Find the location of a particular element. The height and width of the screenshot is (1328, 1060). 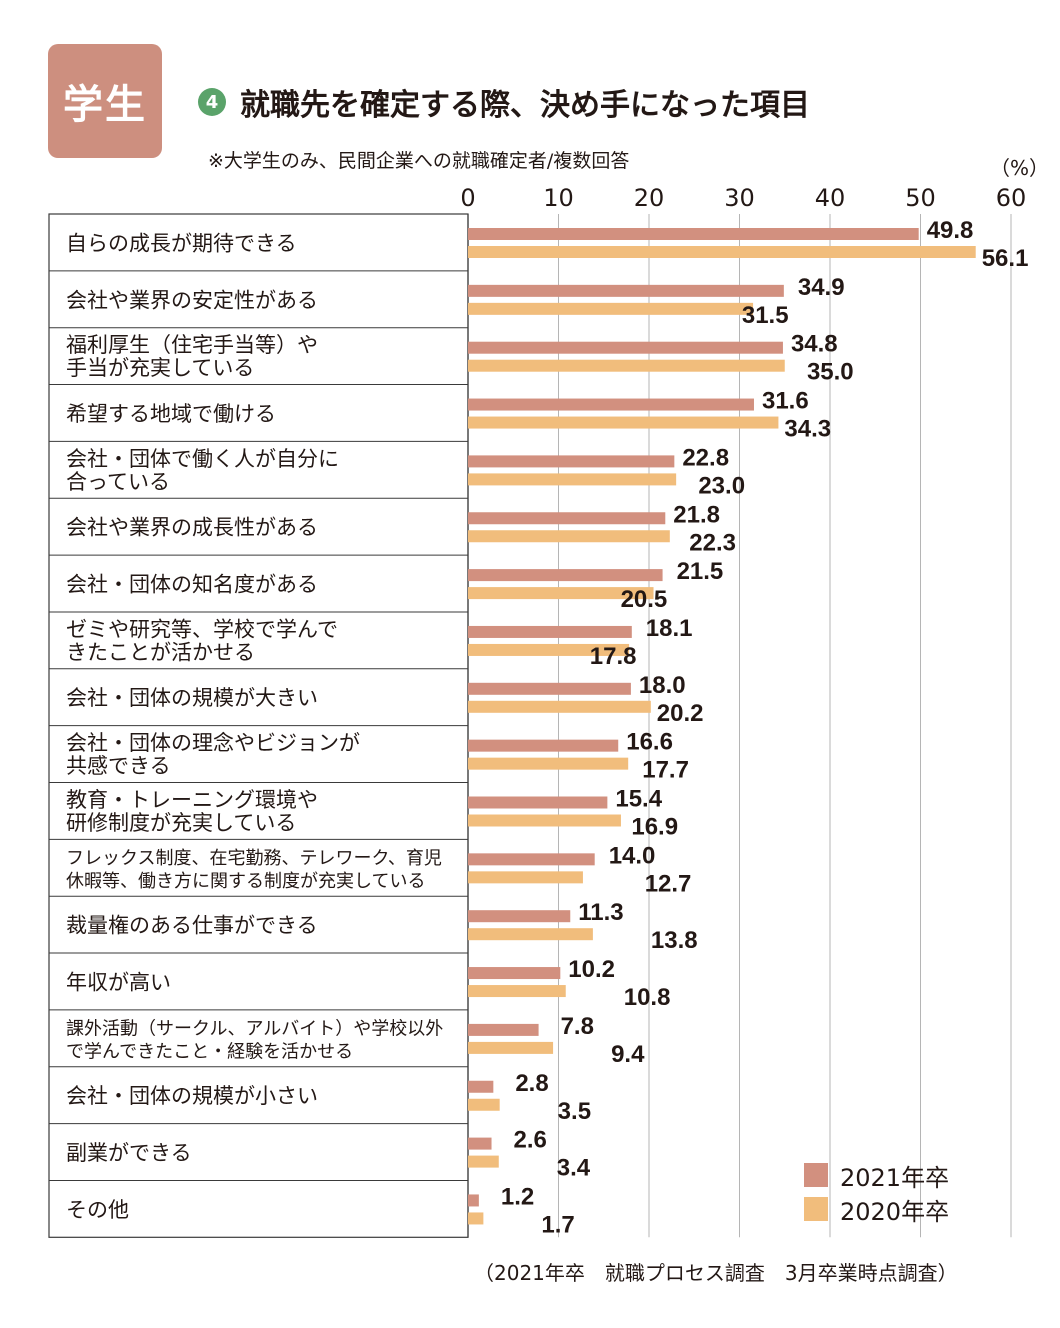

chart-title: 就職先を確定する際、決め手になった項目 is located at coordinates (525, 105).